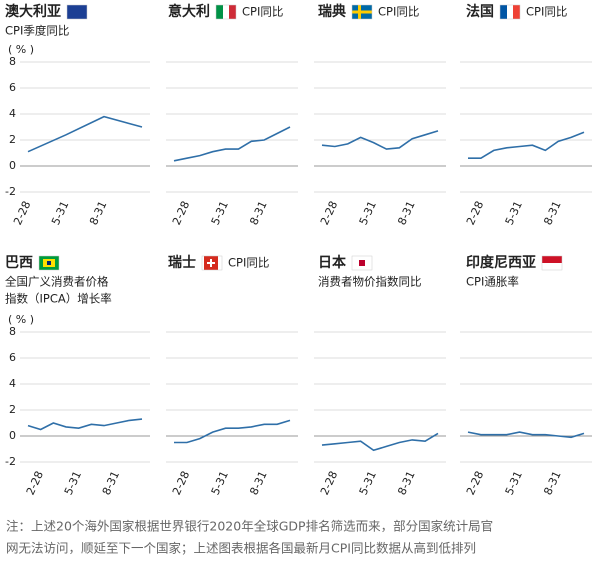 The image size is (600, 567). Describe the element at coordinates (480, 11) in the screenshot. I see `panel-title: 法国` at that location.